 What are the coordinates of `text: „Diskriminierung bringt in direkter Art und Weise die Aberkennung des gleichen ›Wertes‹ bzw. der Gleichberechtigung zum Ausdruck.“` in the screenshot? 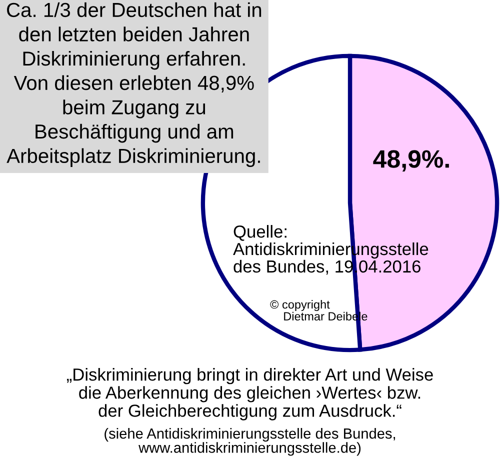 It's located at (249, 394).